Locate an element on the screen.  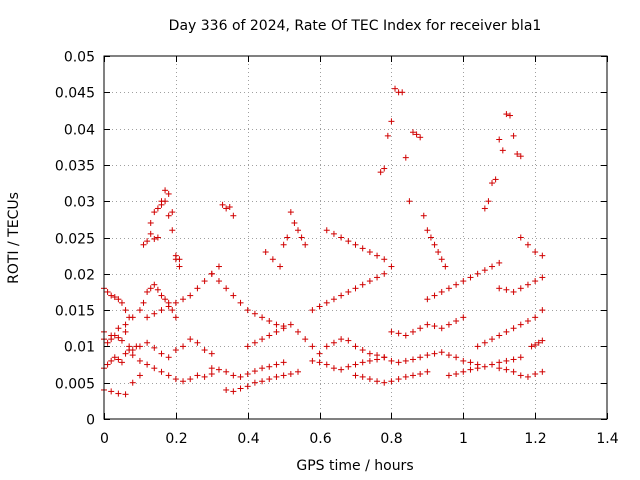
x-tick-label: 0.2 is located at coordinates (176, 439).